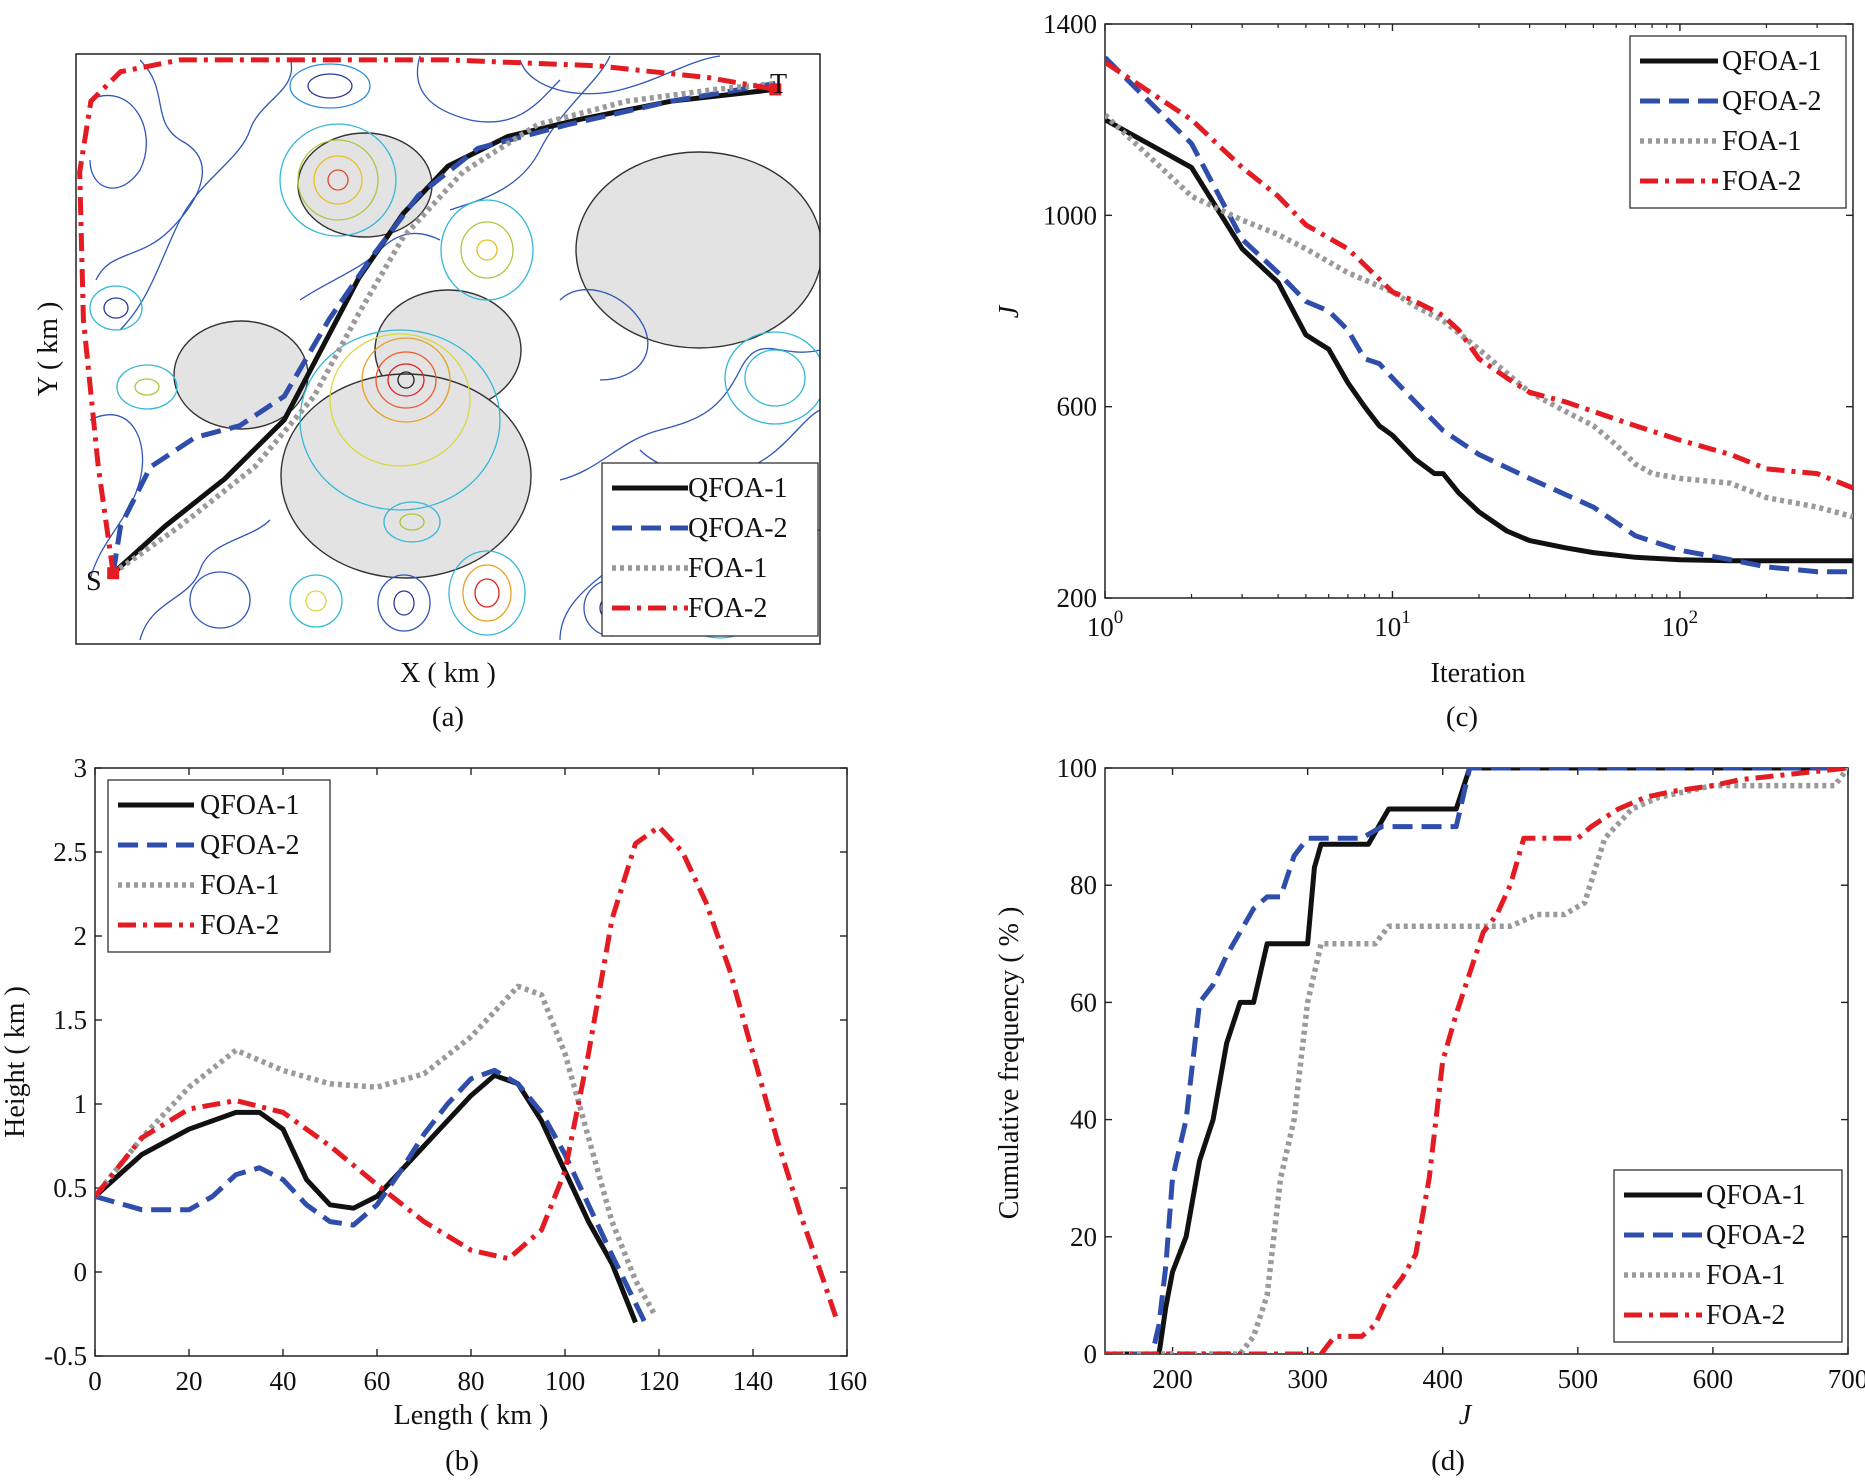 The height and width of the screenshot is (1480, 1865). I want to click on xtick-label-d: 300, so click(1307, 1379).